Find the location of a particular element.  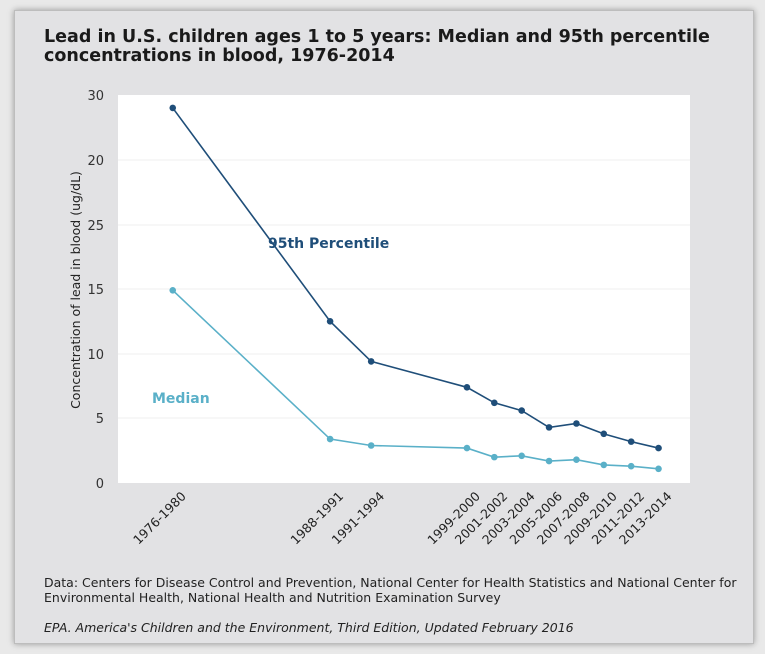

y-tick-label: 0 is located at coordinates (100, 484).